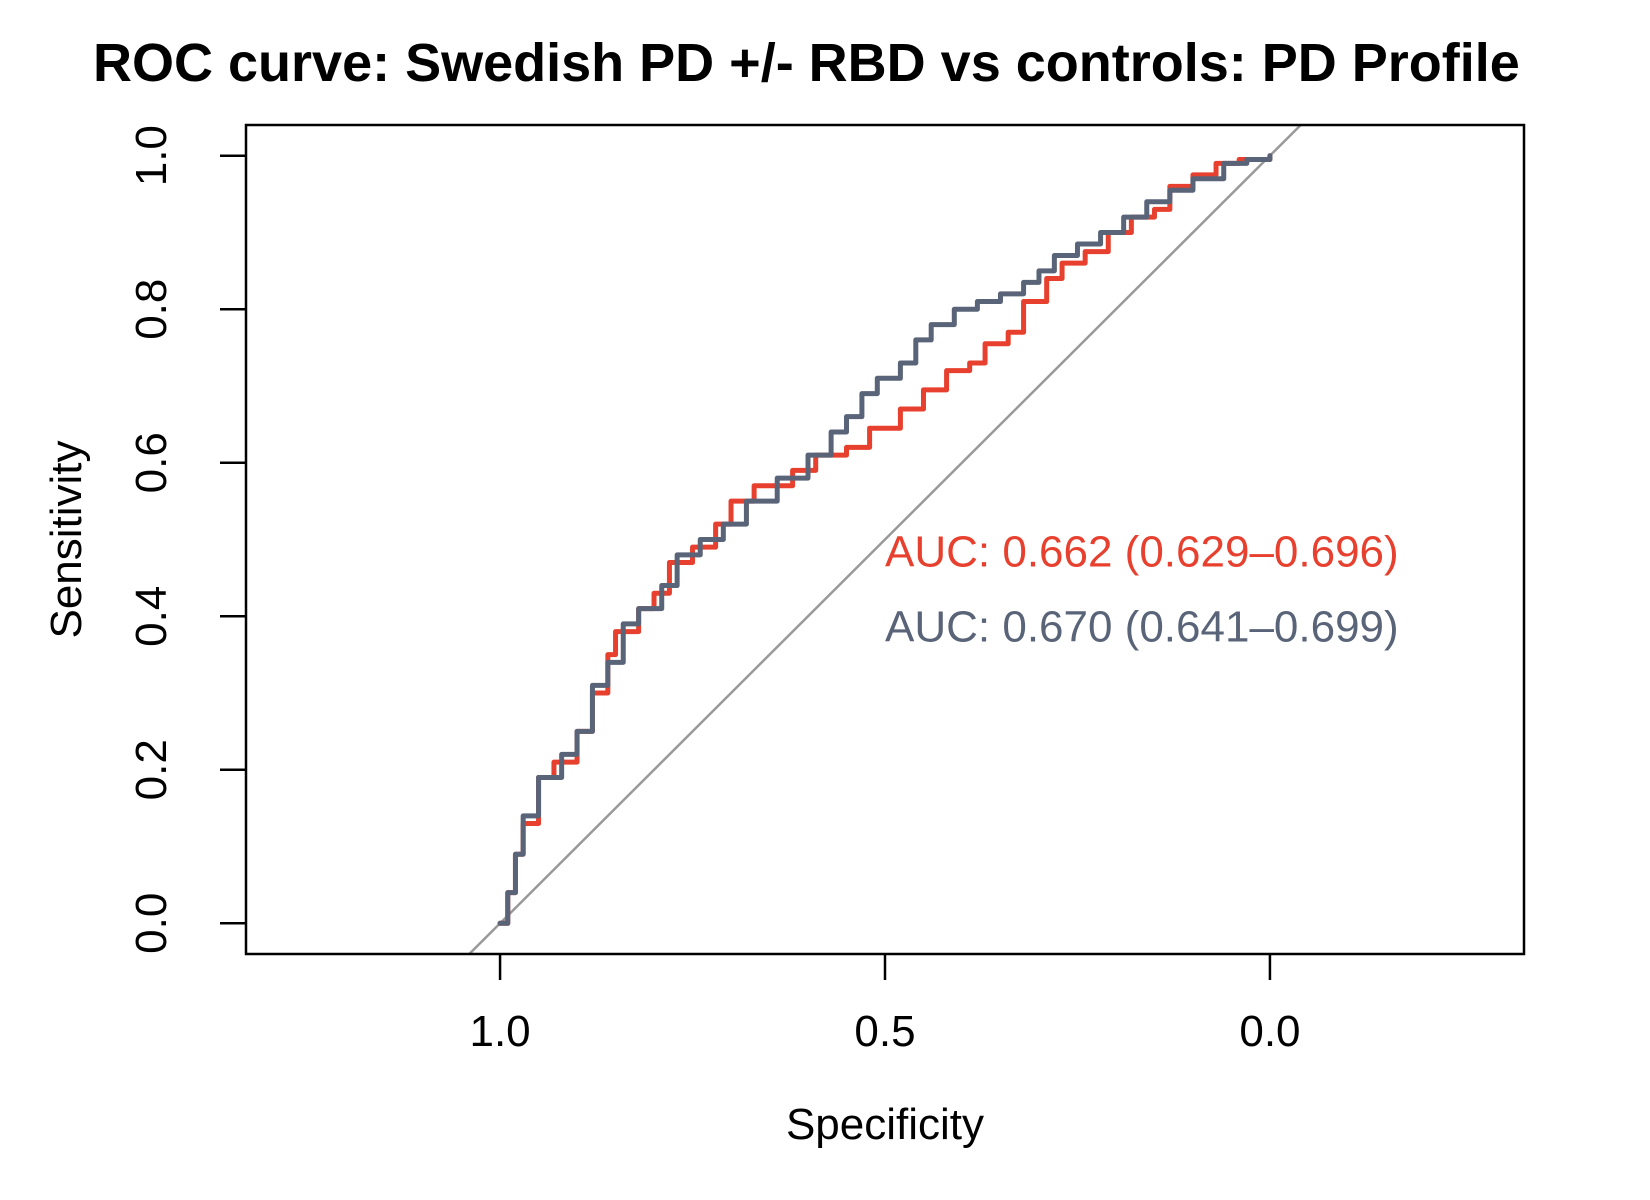 The image size is (1650, 1200). What do you see at coordinates (1269, 1031) in the screenshot?
I see `x-tick-label: 0.0` at bounding box center [1269, 1031].